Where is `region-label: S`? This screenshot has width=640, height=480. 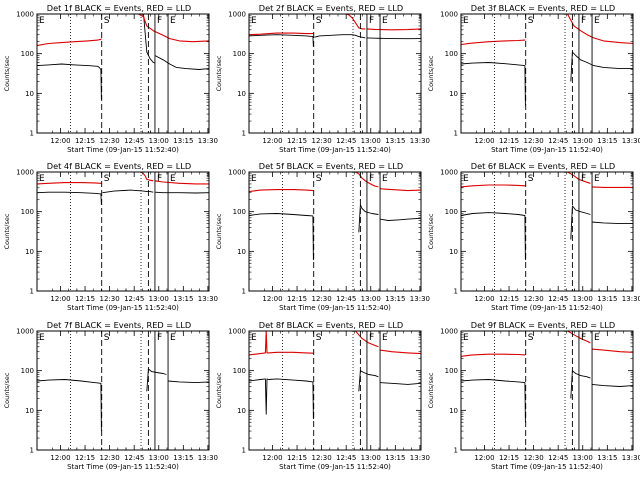 region-label: S is located at coordinates (107, 21).